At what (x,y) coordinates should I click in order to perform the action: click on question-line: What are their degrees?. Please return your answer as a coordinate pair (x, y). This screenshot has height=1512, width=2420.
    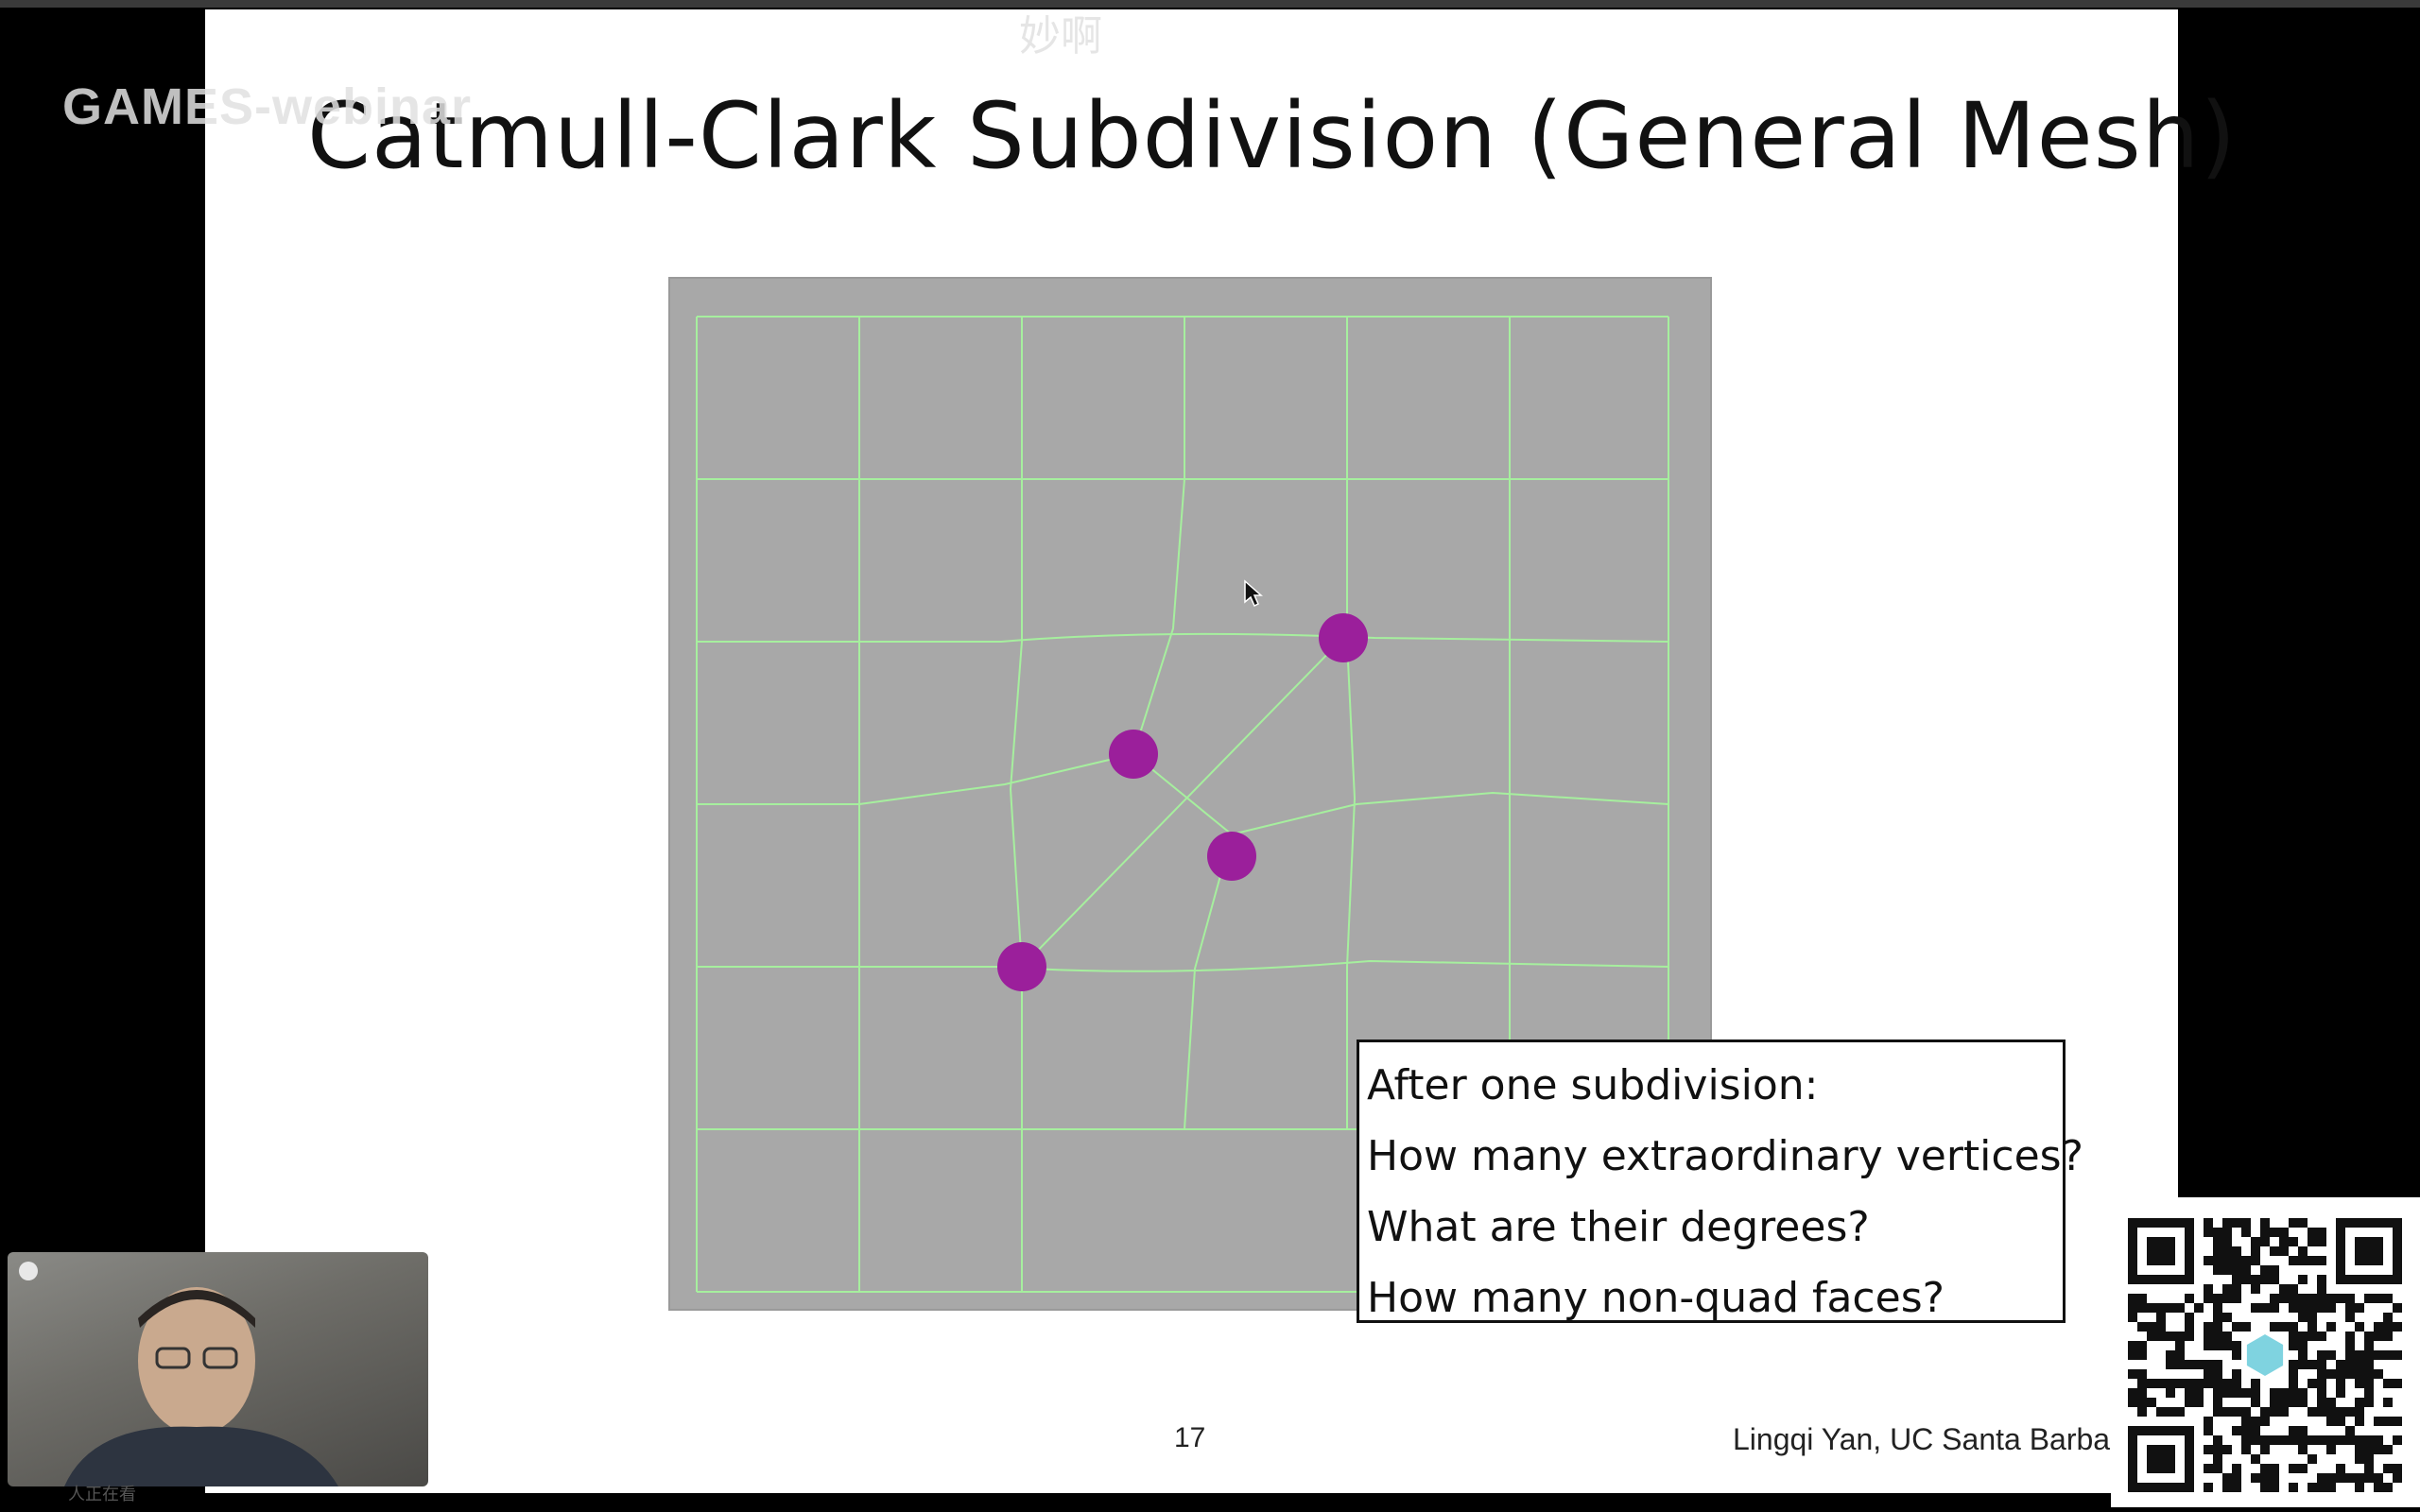
    Looking at the image, I should click on (1618, 1227).